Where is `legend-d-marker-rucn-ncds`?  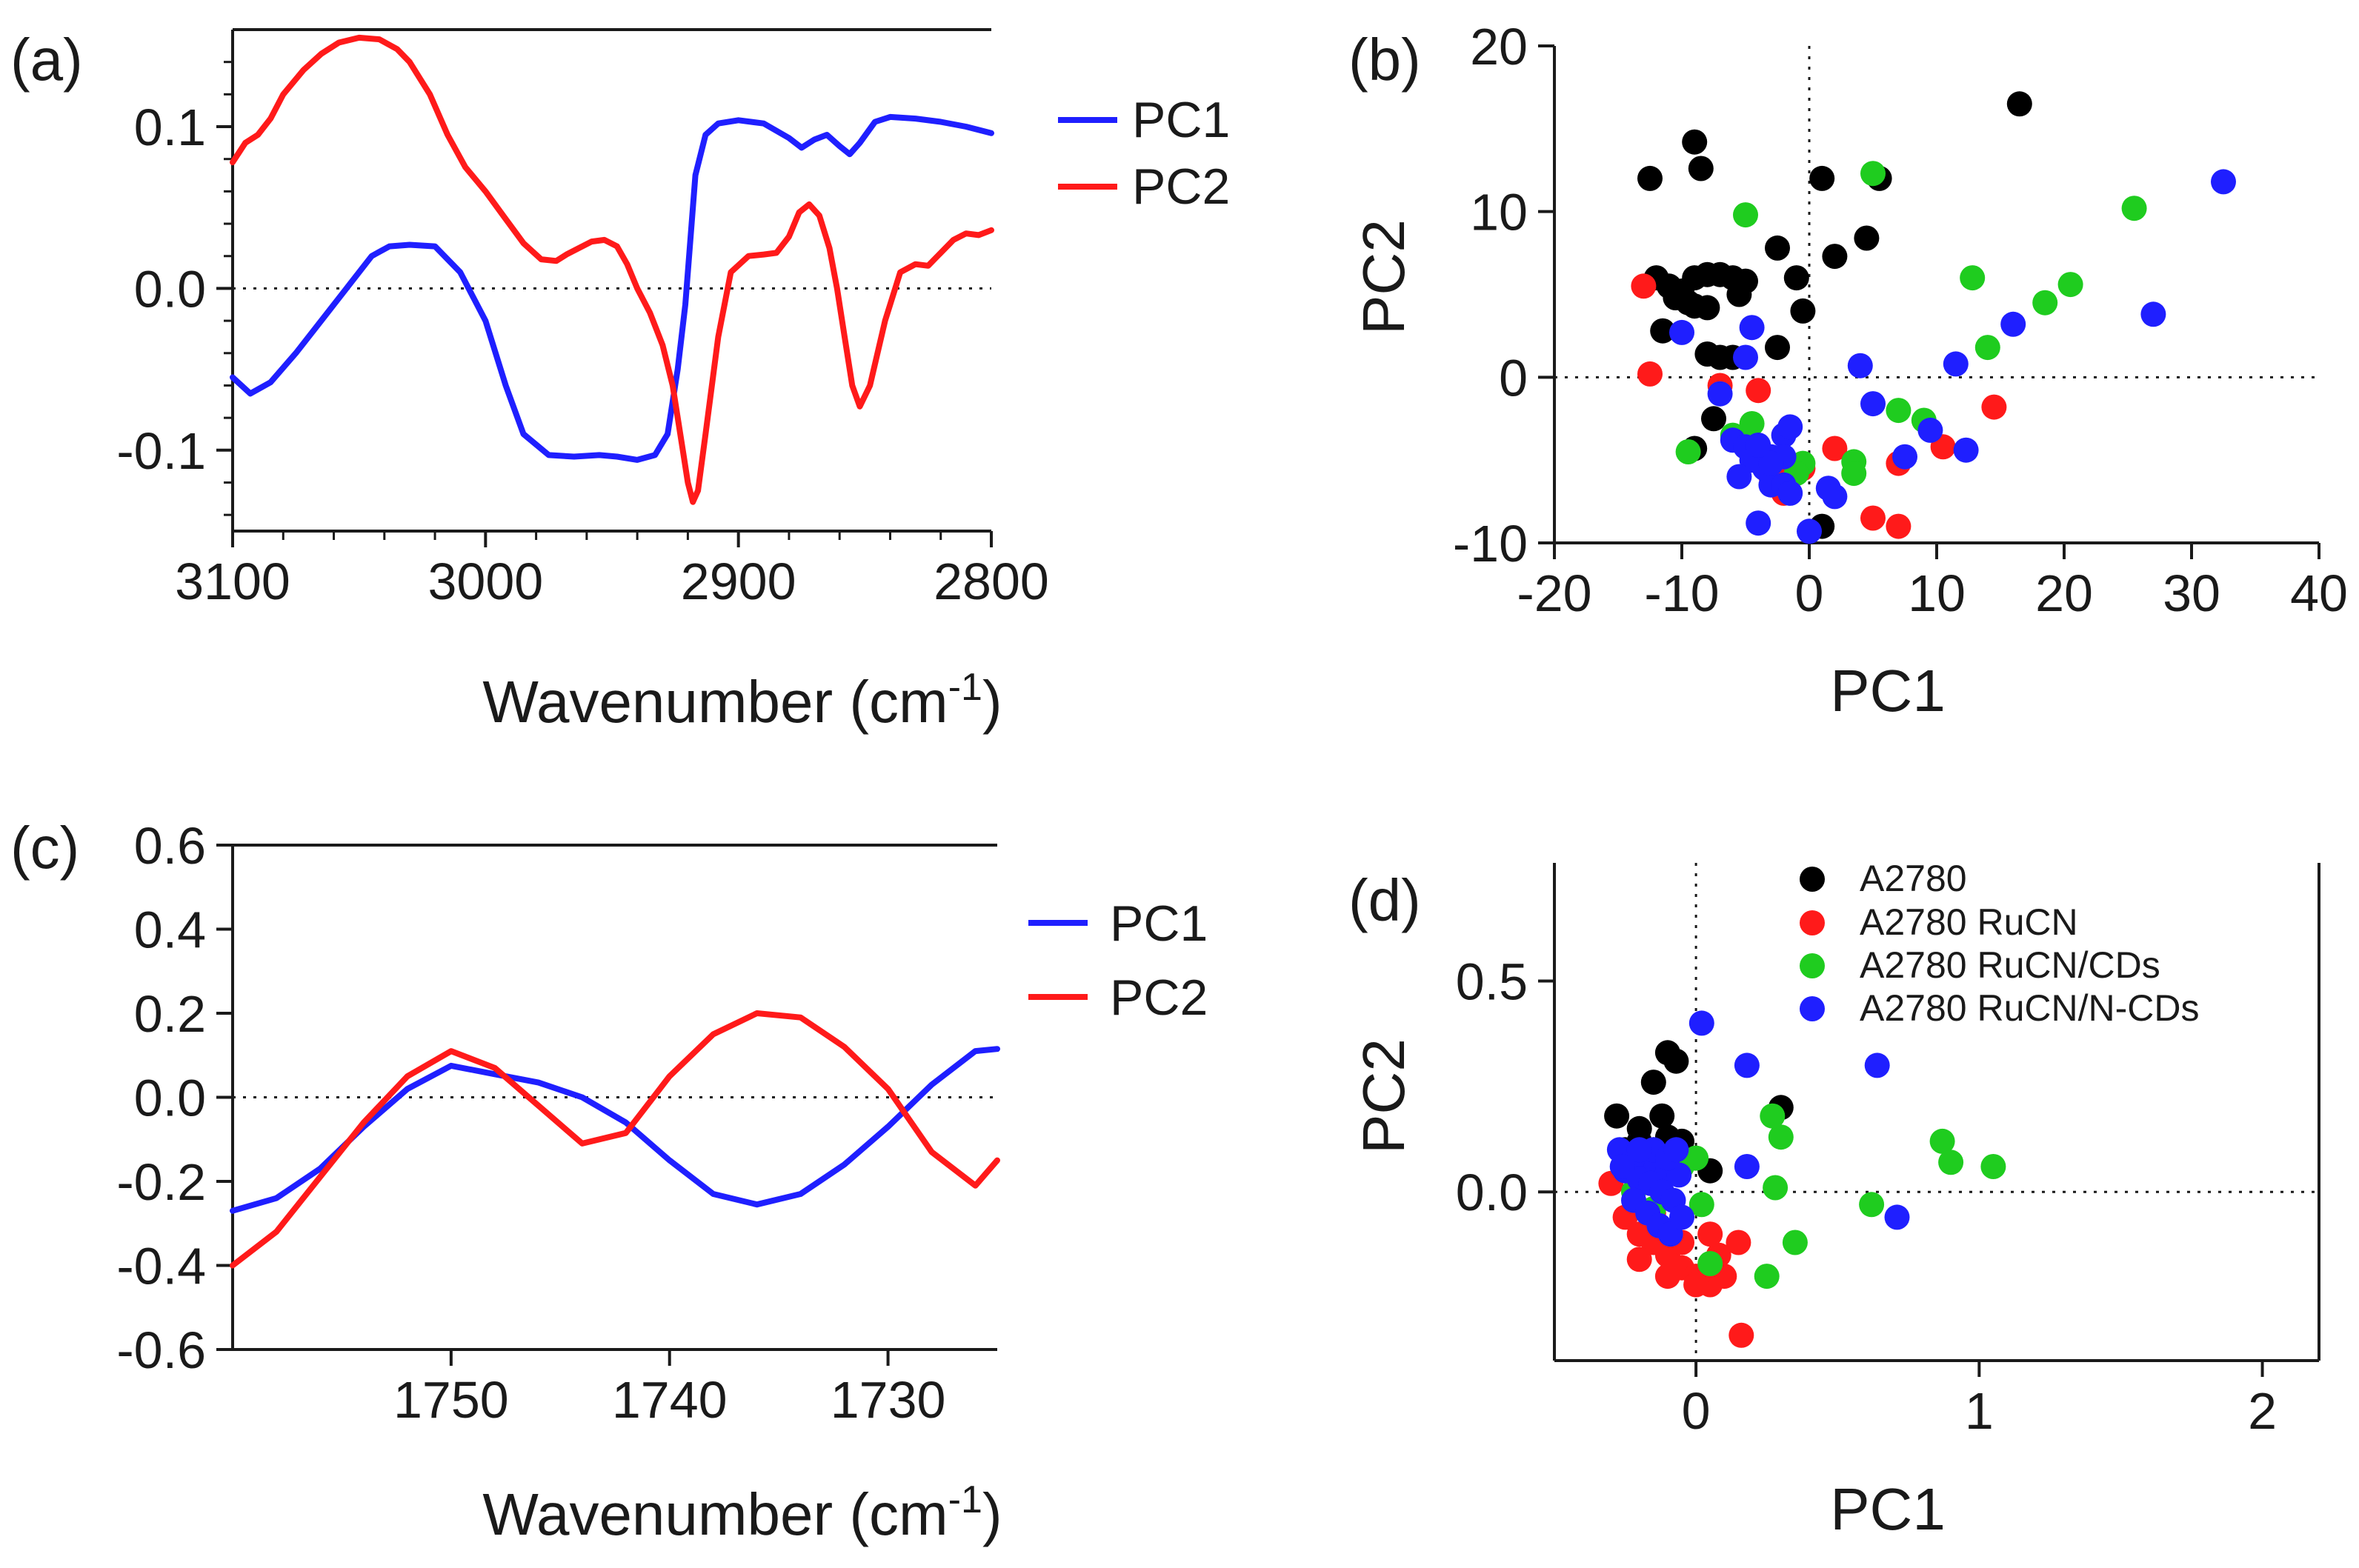 legend-d-marker-rucn-ncds is located at coordinates (1812, 1009).